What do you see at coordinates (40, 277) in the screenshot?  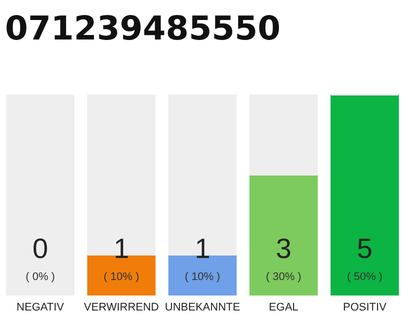 I see `data-label: ( 0% )` at bounding box center [40, 277].